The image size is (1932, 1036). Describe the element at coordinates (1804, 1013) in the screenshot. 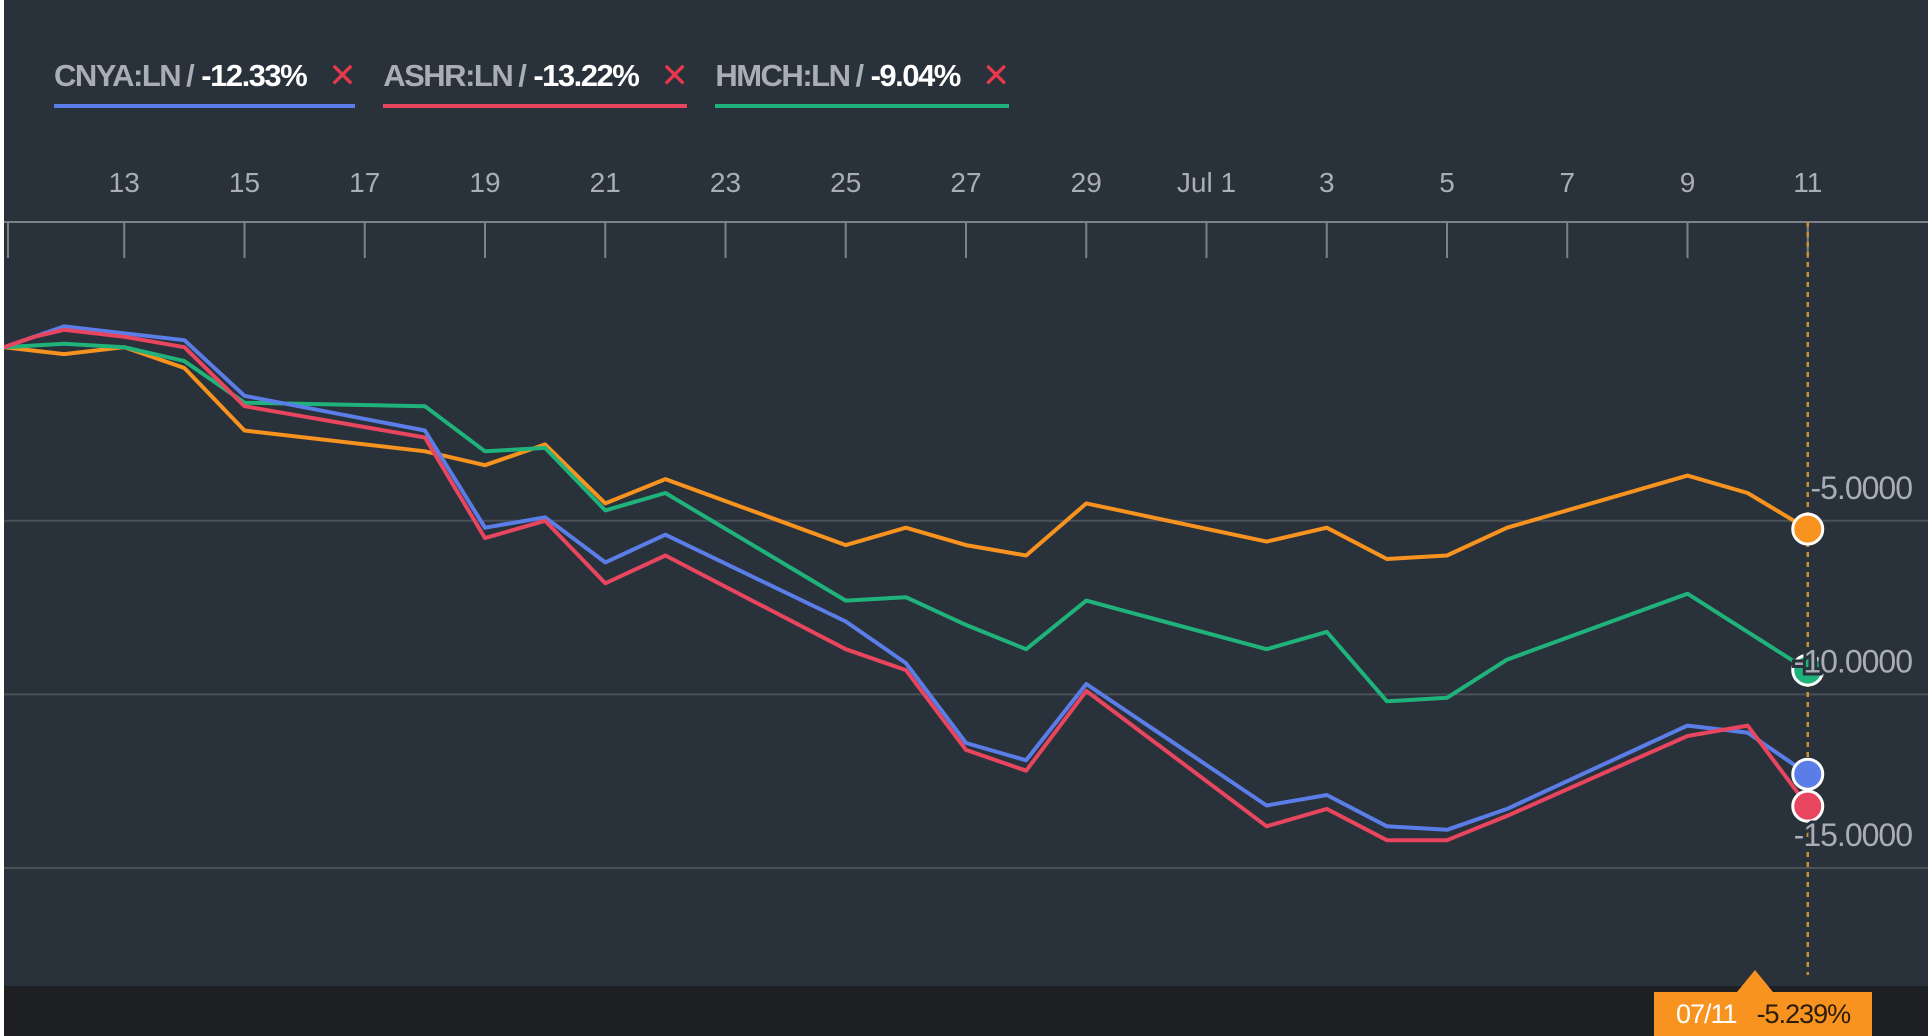

I see `crosshair-value: -5.239%` at that location.